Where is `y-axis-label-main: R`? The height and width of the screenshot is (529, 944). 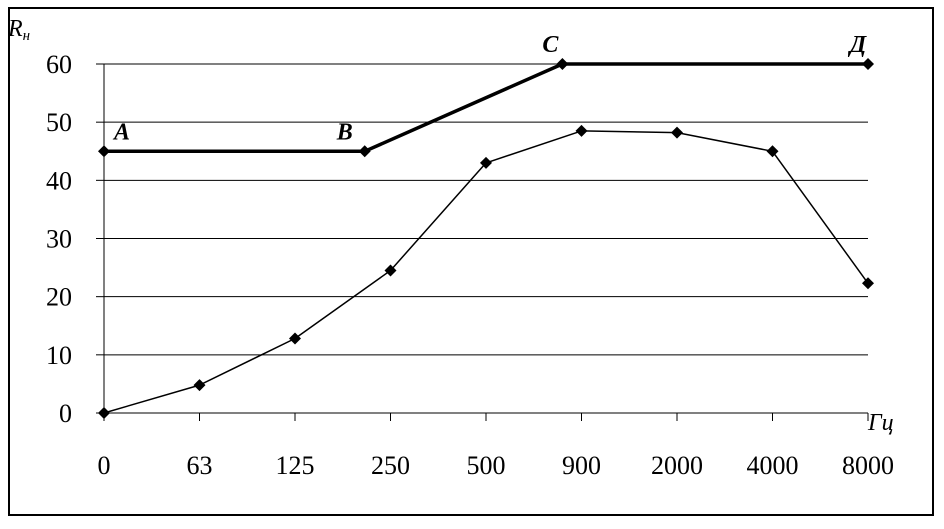
y-axis-label-main: R is located at coordinates (16, 29).